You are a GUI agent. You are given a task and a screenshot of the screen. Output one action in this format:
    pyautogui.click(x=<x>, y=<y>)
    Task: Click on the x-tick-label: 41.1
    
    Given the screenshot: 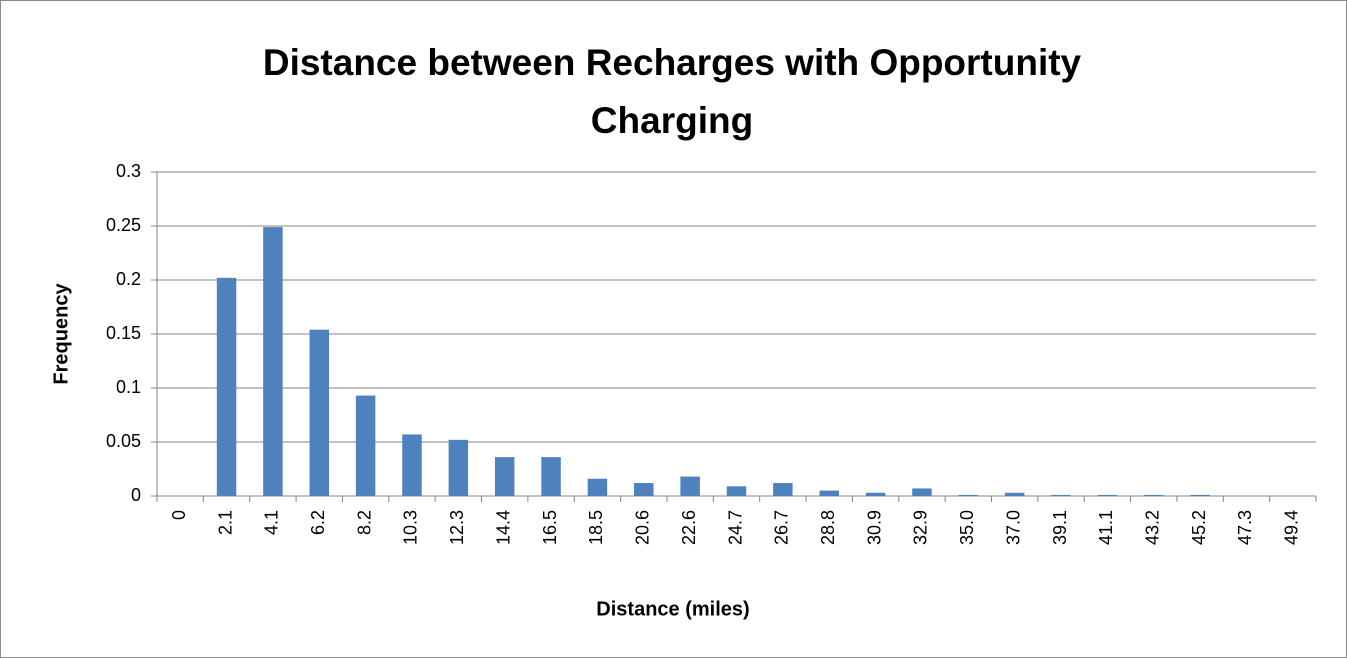 What is the action you would take?
    pyautogui.click(x=1106, y=527)
    